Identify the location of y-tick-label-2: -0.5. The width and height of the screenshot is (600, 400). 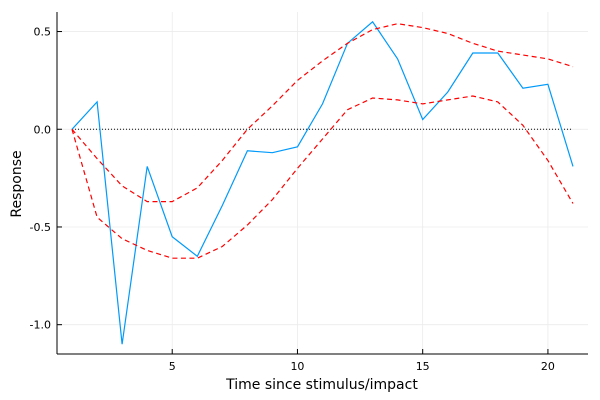
(40, 227).